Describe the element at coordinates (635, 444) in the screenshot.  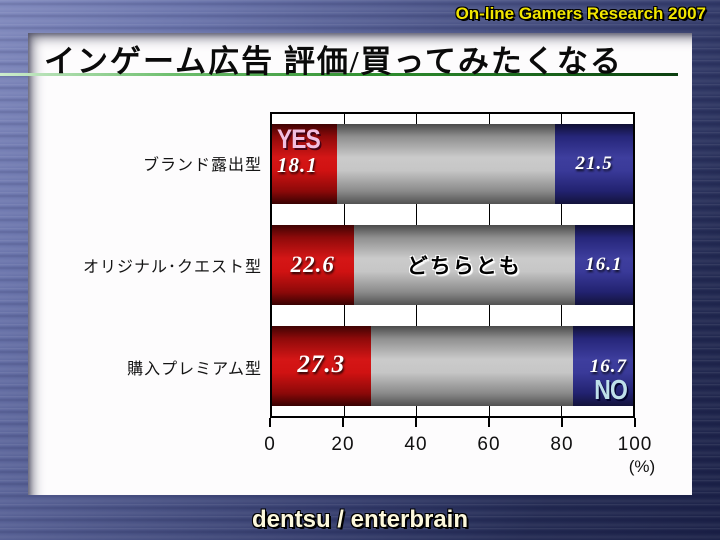
I see `x-tick-label-100: 100` at that location.